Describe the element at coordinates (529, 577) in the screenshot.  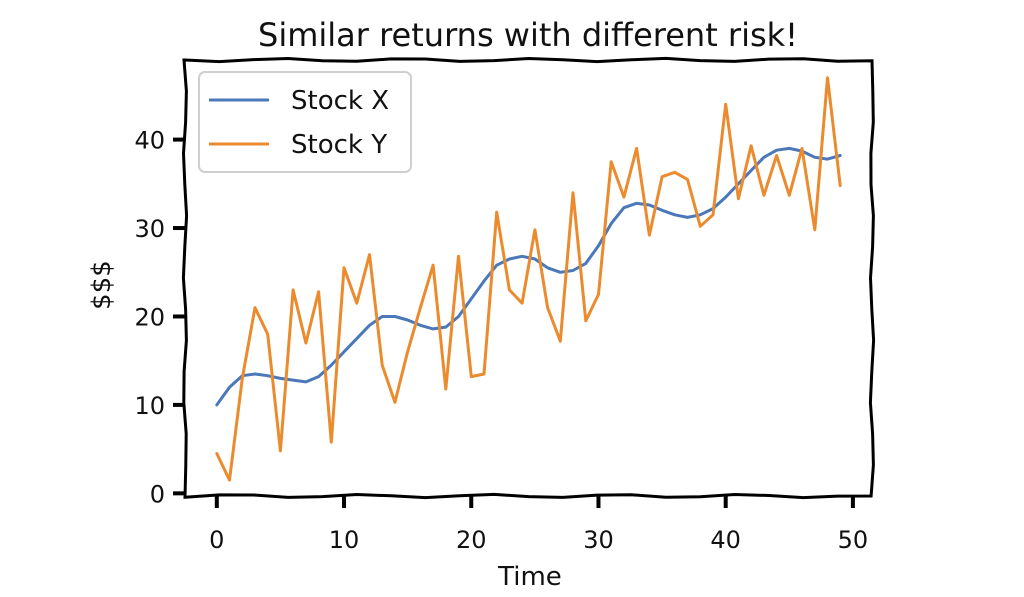
I see `x-axis-label: Time` at that location.